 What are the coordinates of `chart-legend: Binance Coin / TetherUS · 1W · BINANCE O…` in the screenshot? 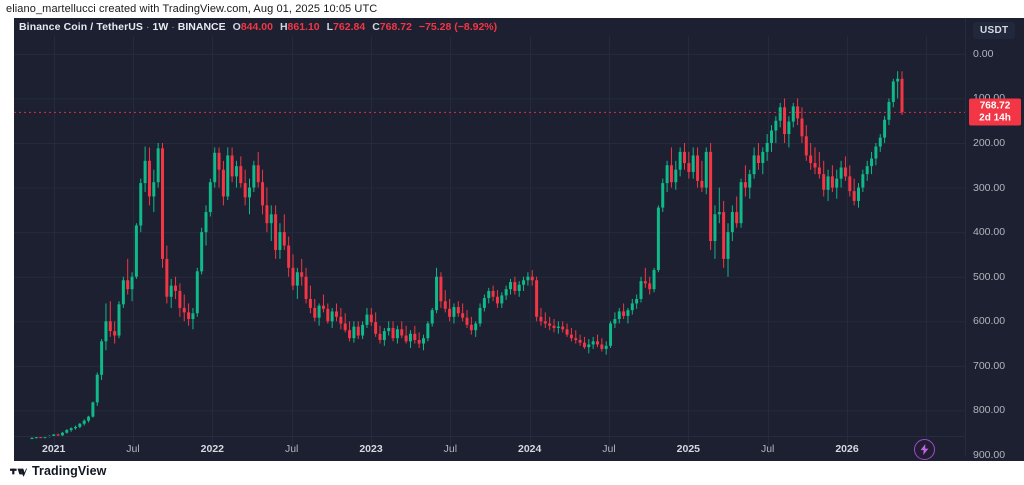 It's located at (519, 27).